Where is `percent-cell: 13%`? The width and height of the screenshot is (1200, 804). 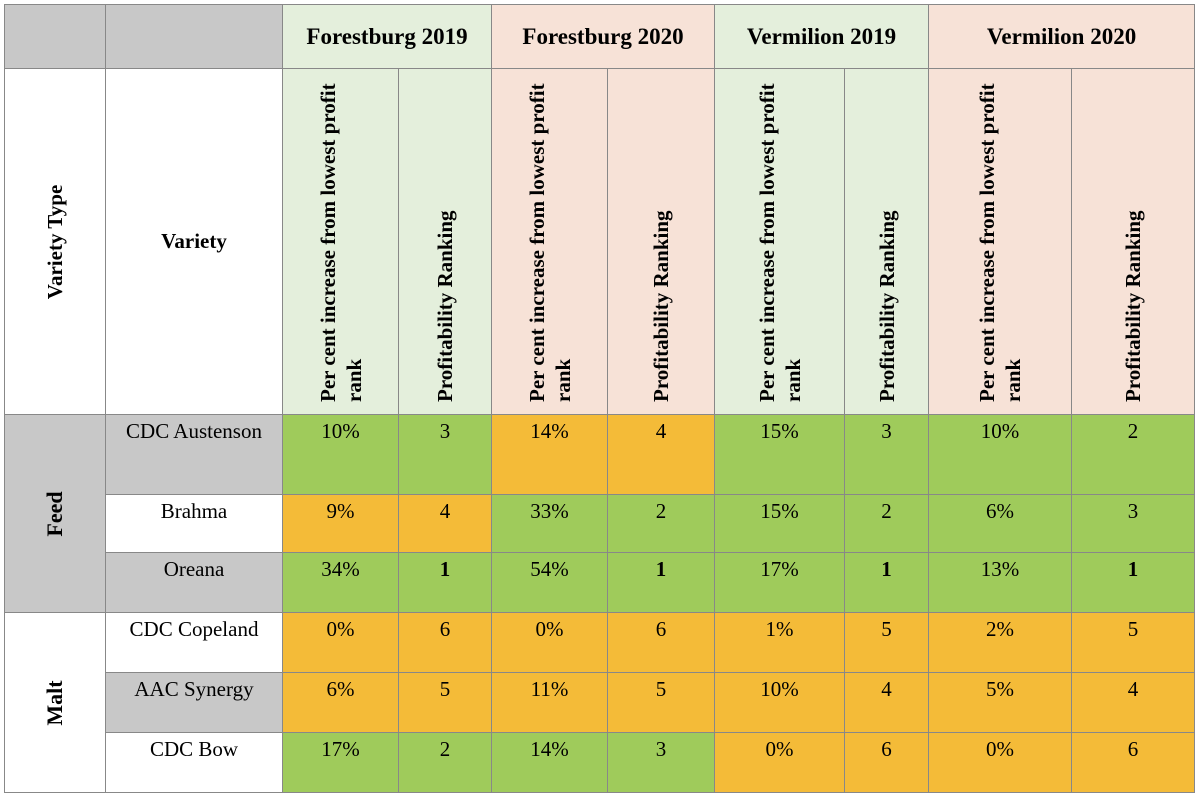 percent-cell: 13% is located at coordinates (1000, 582).